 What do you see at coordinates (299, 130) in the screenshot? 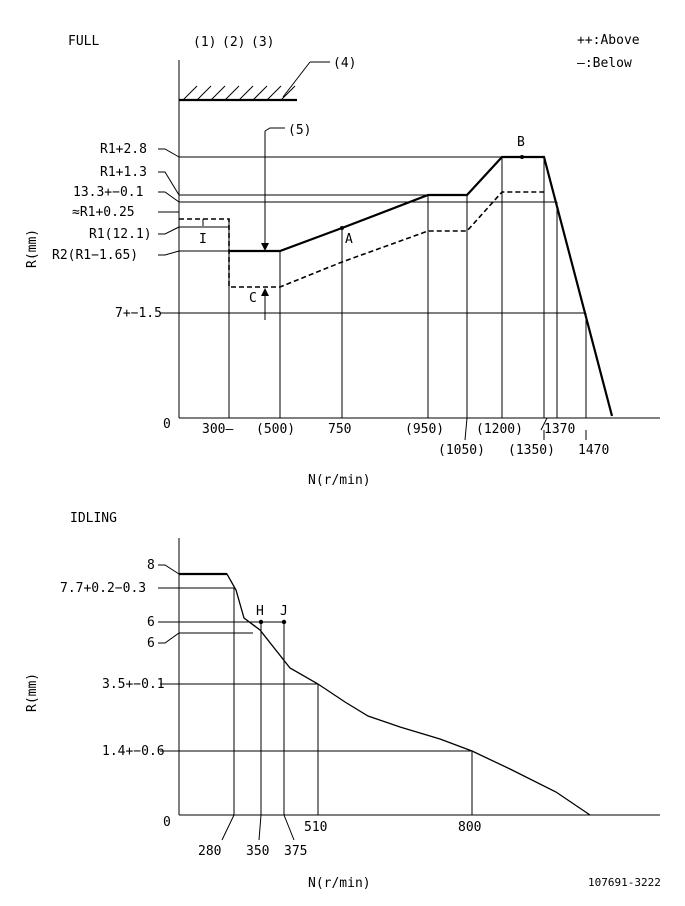
I see `arrow-callout: (5)` at bounding box center [299, 130].